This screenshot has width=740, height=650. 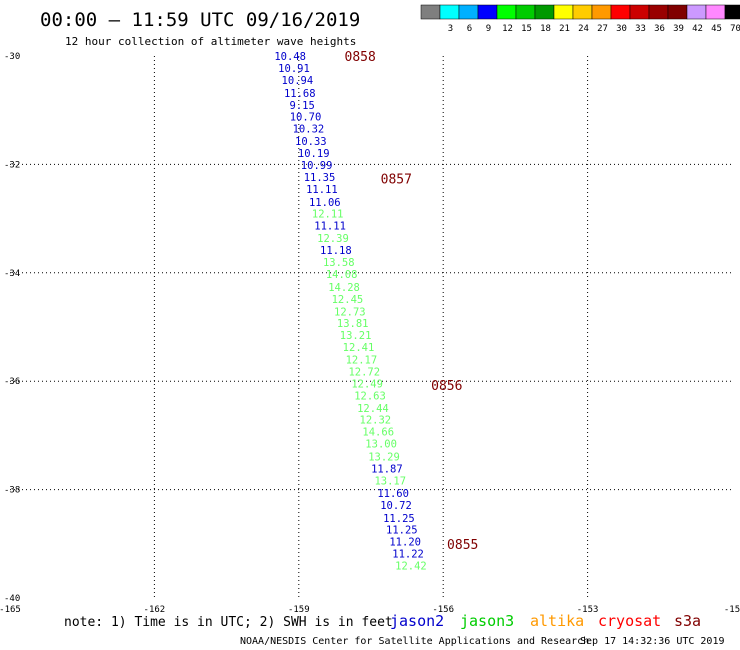 What do you see at coordinates (488, 29) in the screenshot?
I see `color-scale-label: 9` at bounding box center [488, 29].